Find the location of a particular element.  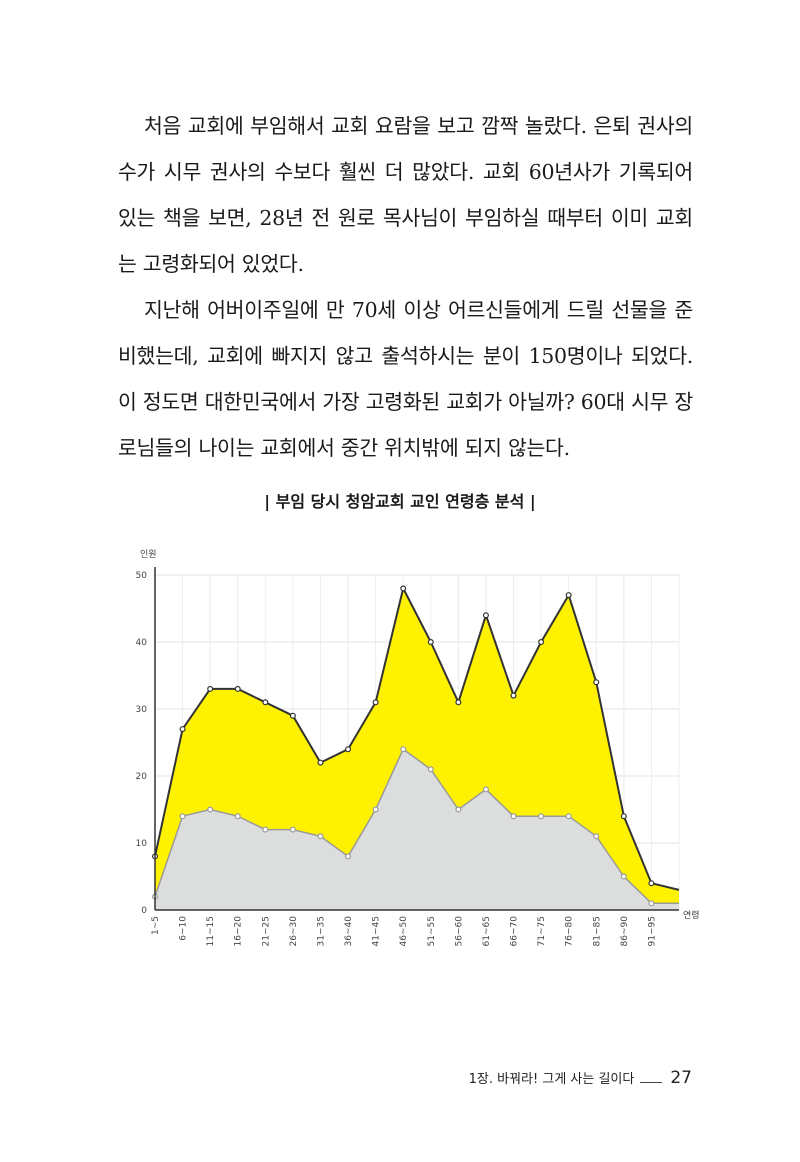

x-tick-label: 81~85 is located at coordinates (597, 931).